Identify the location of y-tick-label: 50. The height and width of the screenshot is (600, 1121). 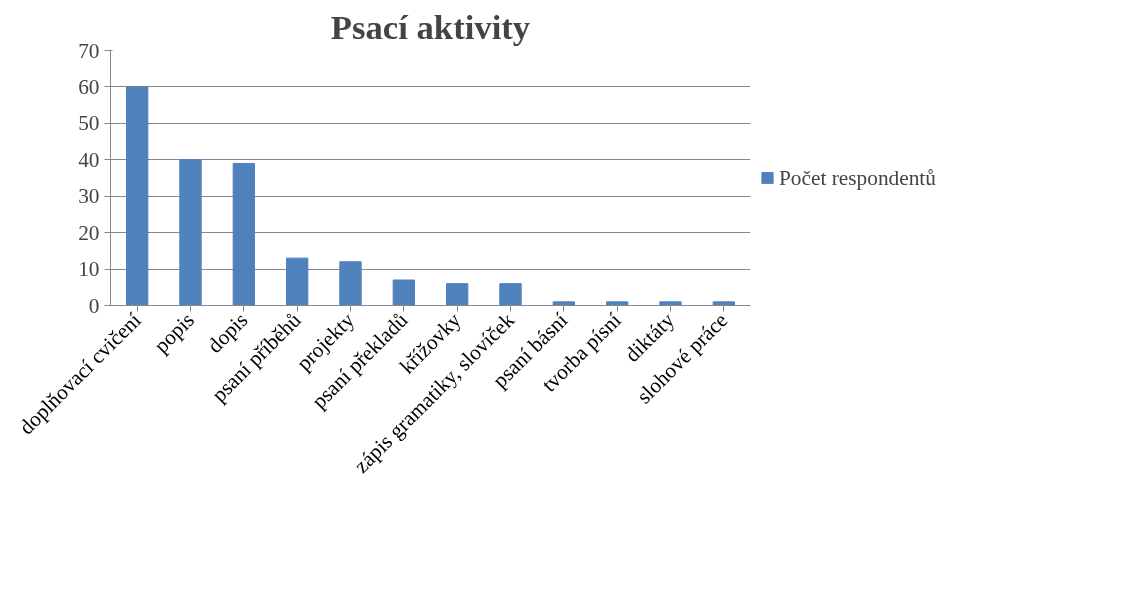
(89, 123).